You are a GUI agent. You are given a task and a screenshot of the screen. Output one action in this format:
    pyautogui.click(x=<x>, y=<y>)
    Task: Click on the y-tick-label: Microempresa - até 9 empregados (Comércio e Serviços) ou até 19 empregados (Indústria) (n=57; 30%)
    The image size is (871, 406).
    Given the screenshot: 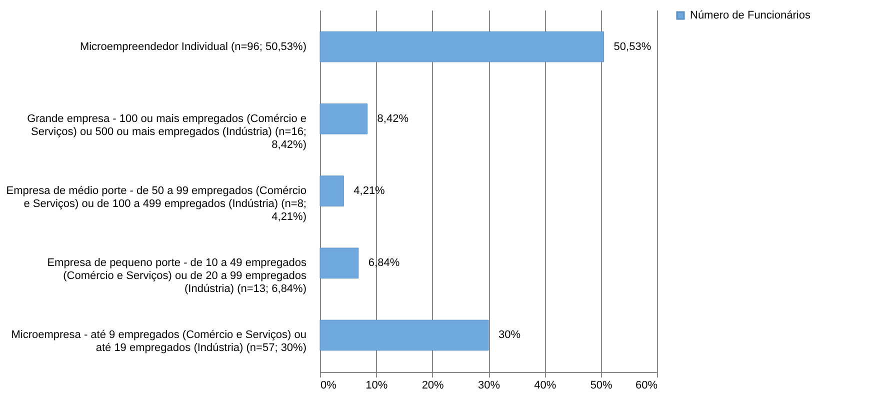 What is the action you would take?
    pyautogui.click(x=158, y=341)
    